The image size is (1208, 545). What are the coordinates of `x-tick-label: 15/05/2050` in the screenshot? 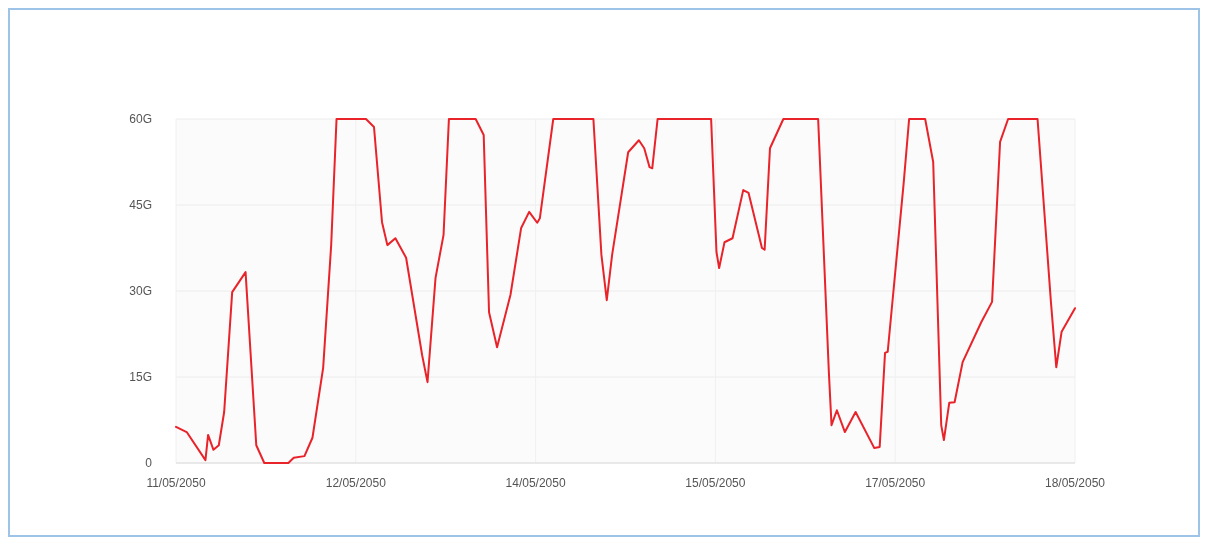 It's located at (715, 483).